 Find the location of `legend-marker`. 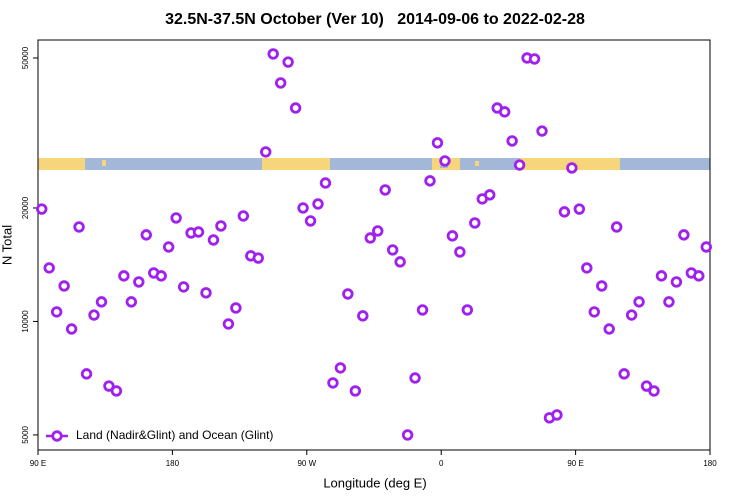

legend-marker is located at coordinates (57, 436).